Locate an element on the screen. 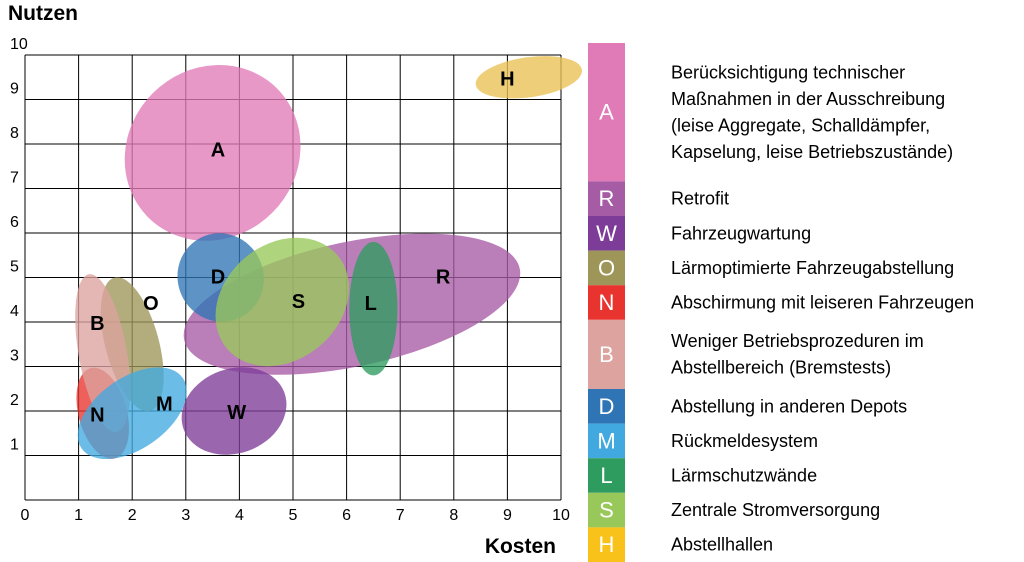 This screenshot has width=1024, height=562. legend-label-a: Berücksichtigung technischer is located at coordinates (788, 72).